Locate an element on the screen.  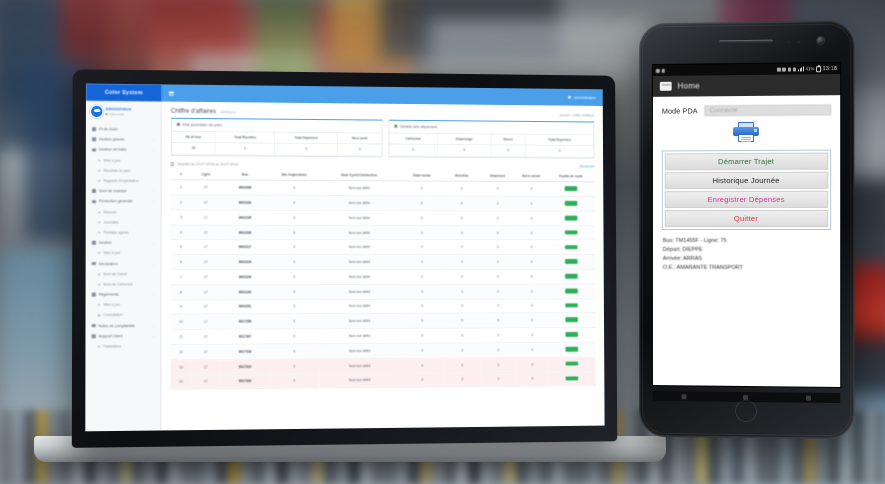
phone-button-2: Enregistrer Dépenses is located at coordinates (746, 199).